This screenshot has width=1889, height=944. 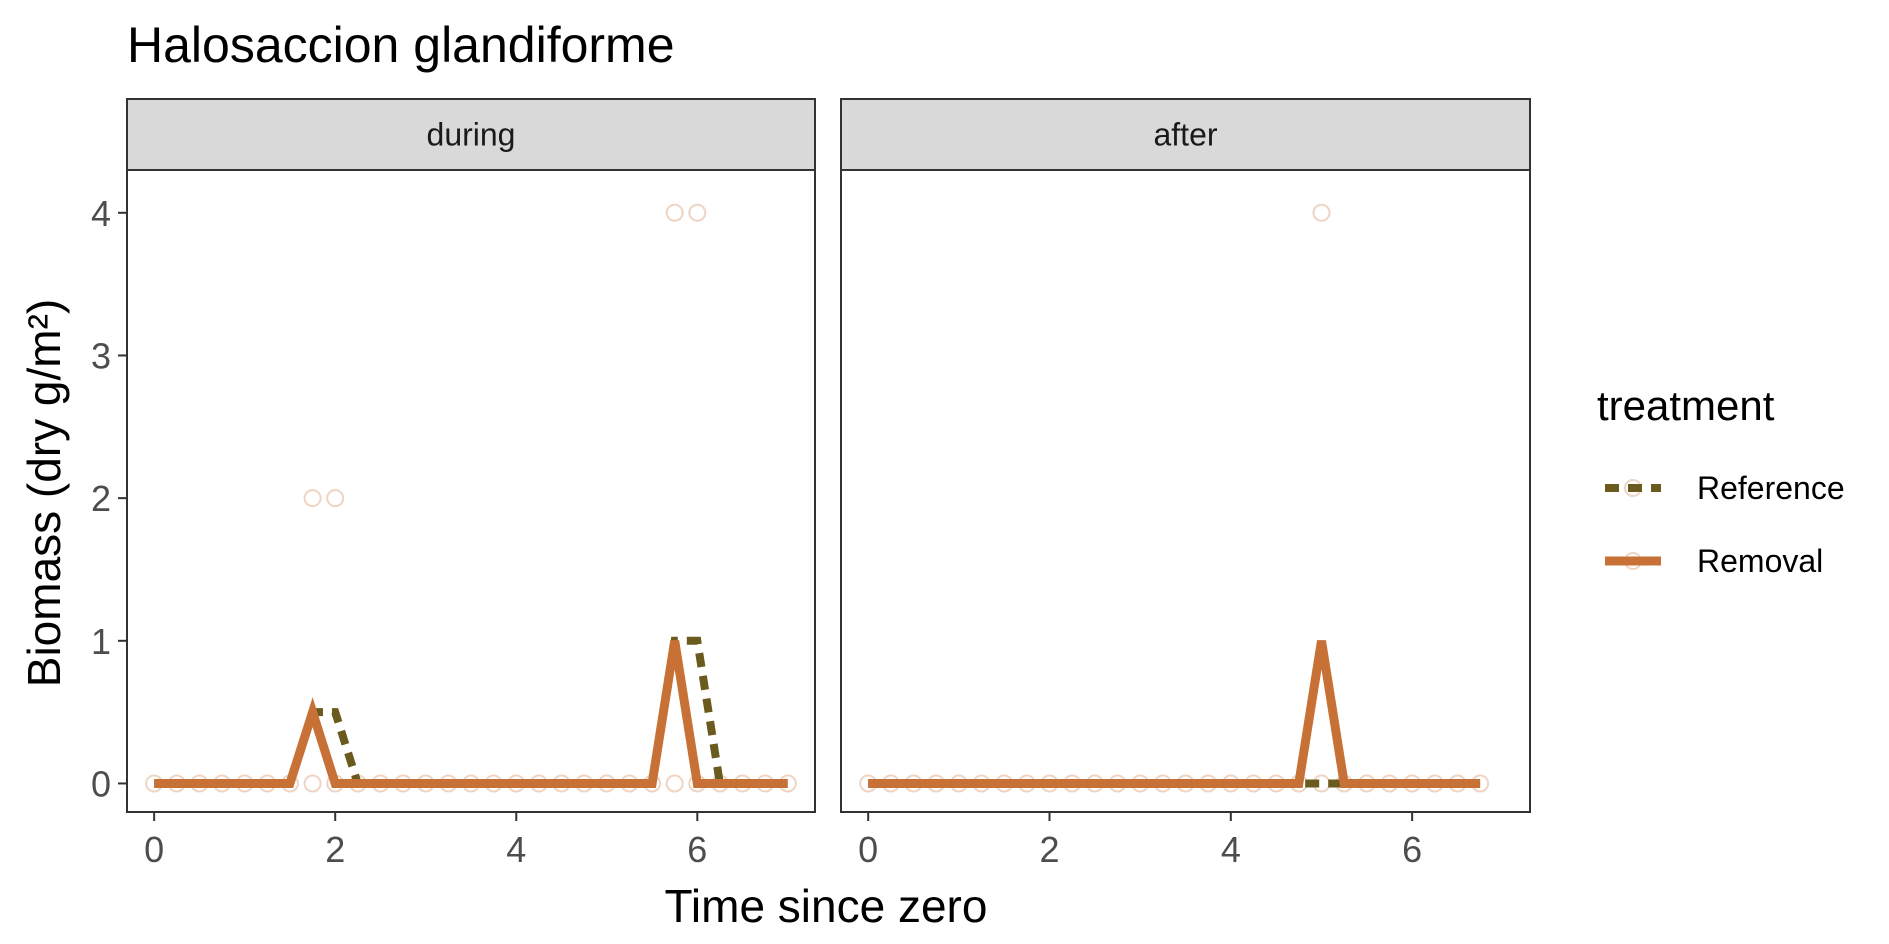 What do you see at coordinates (1686, 405) in the screenshot?
I see `legend-title: treatment` at bounding box center [1686, 405].